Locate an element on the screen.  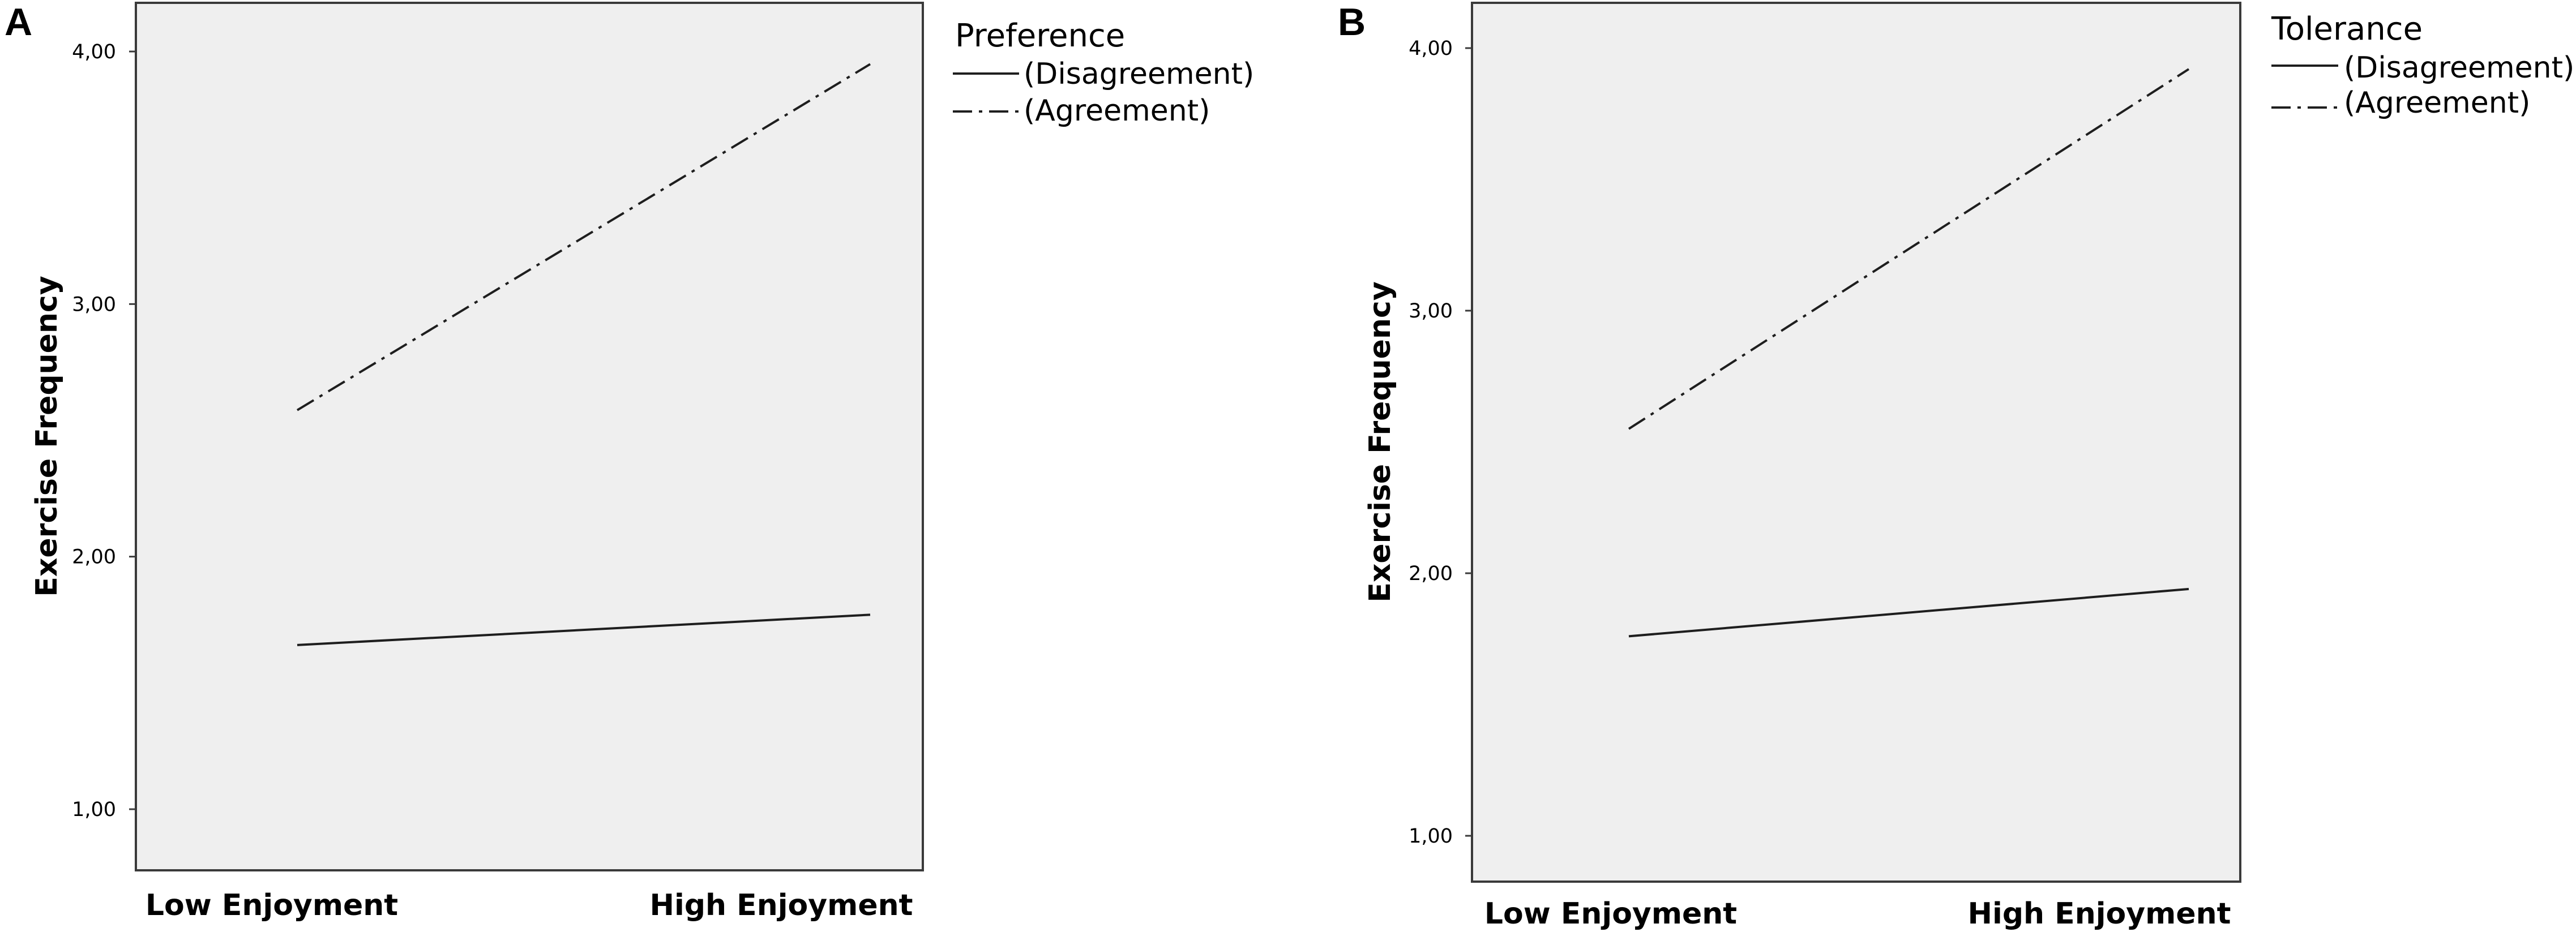
legend: Tolerance (Disagreement) (Agreement) is located at coordinates (2422, 65).